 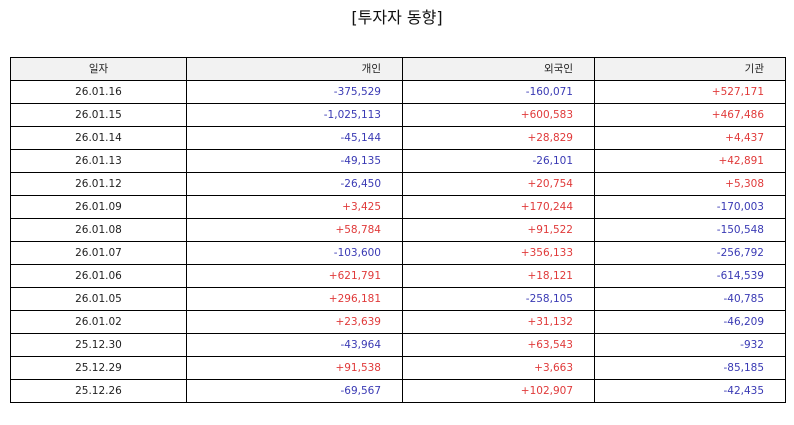 What do you see at coordinates (294, 391) in the screenshot?
I see `cell-individual: -69,567` at bounding box center [294, 391].